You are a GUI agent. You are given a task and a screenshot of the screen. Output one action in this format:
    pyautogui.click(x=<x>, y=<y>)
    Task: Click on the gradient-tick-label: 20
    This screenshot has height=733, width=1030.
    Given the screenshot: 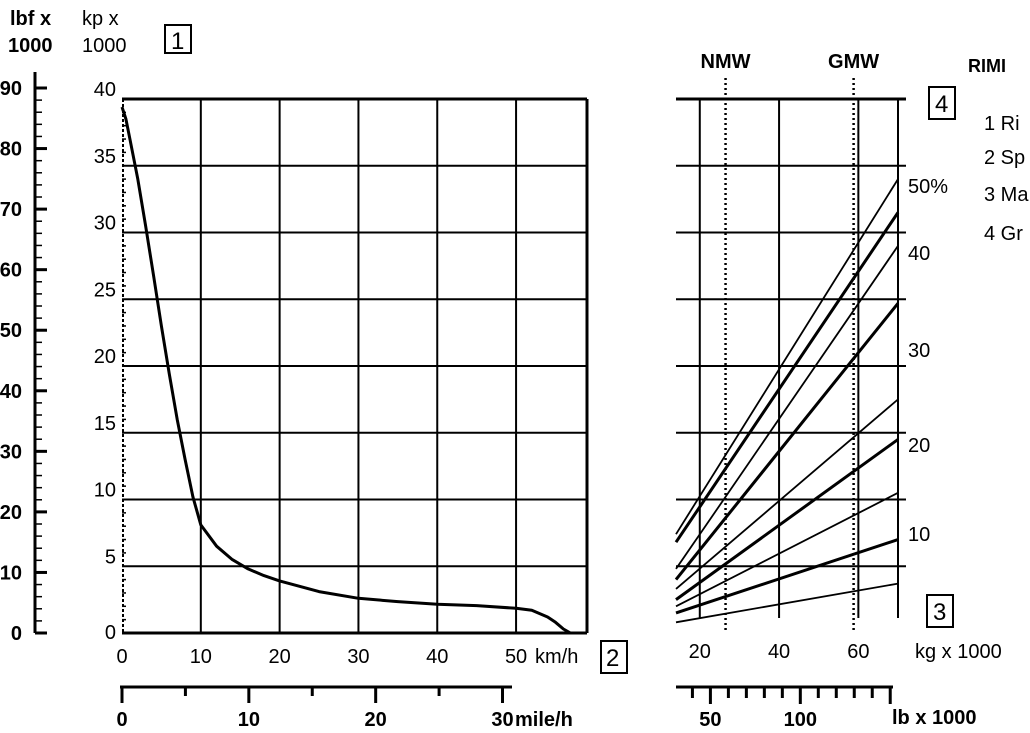 What is the action you would take?
    pyautogui.click(x=919, y=446)
    